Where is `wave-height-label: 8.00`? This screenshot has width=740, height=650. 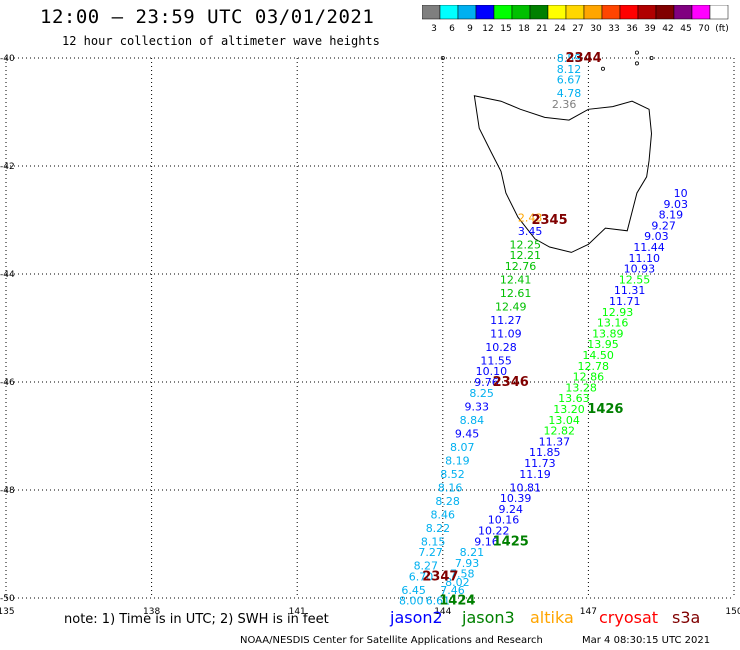 wave-height-label: 8.00 is located at coordinates (411, 601).